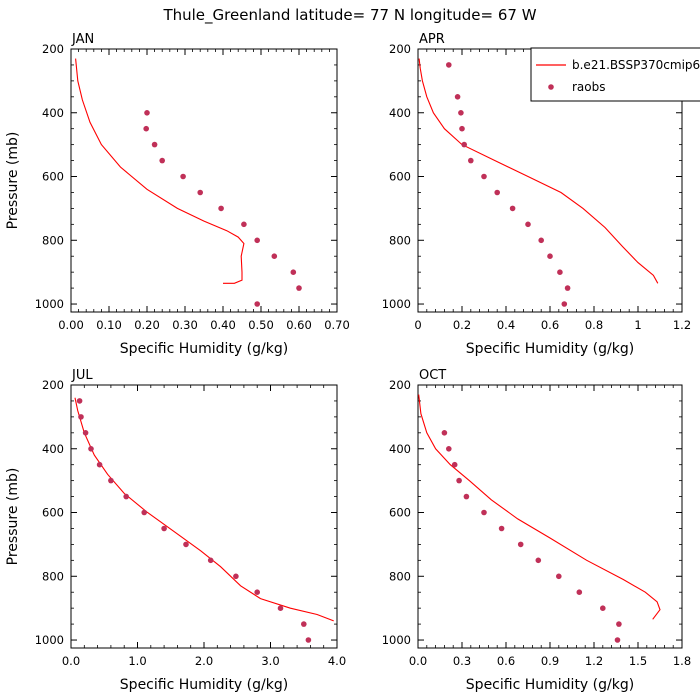  I want to click on y-tick-label-apr-2: 600, so click(400, 177).